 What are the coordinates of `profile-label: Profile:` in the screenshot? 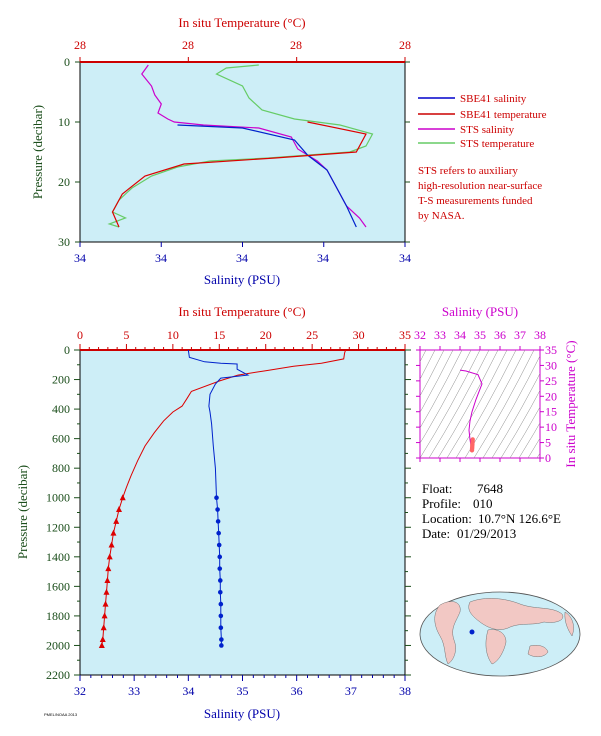 It's located at (441, 503).